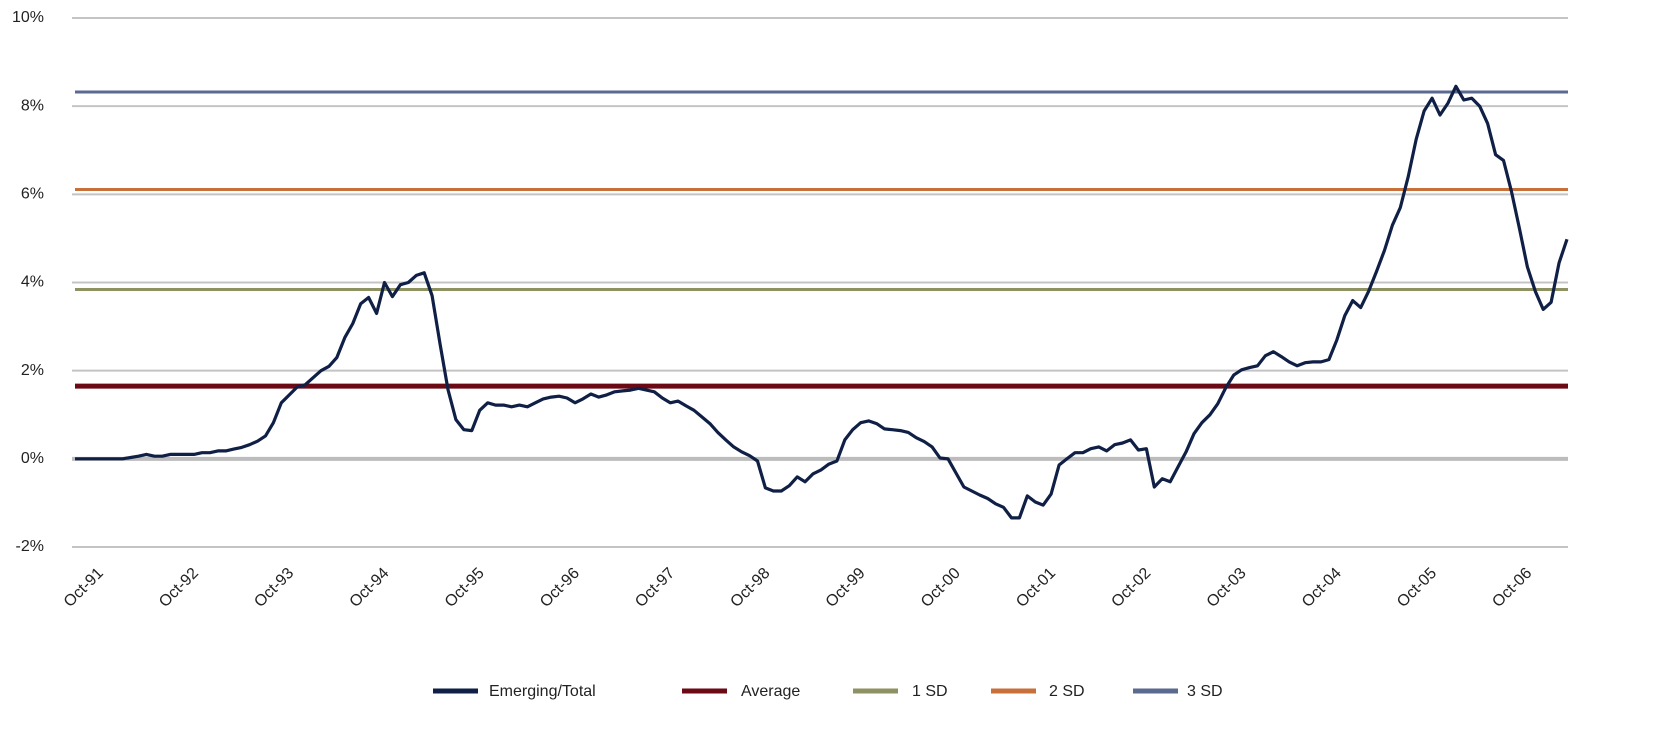 The image size is (1667, 752). I want to click on y-tick-label: 8%, so click(32, 105).